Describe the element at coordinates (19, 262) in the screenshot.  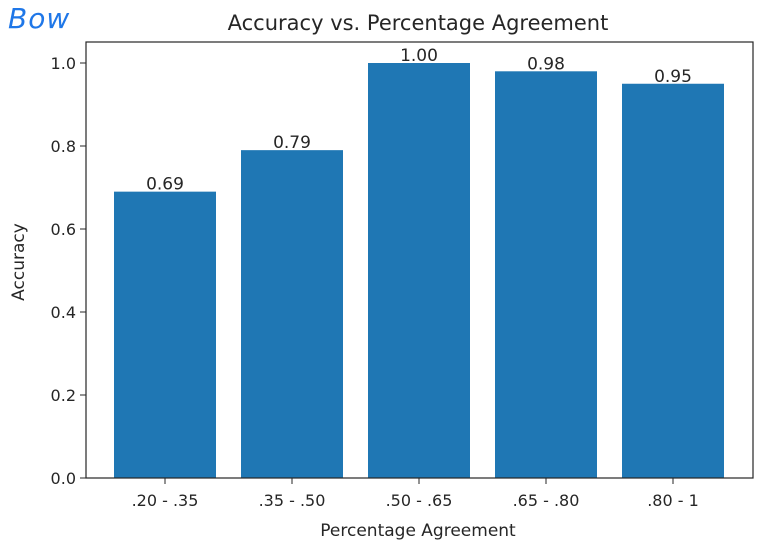
I see `y-axis-label: Accuracy` at that location.